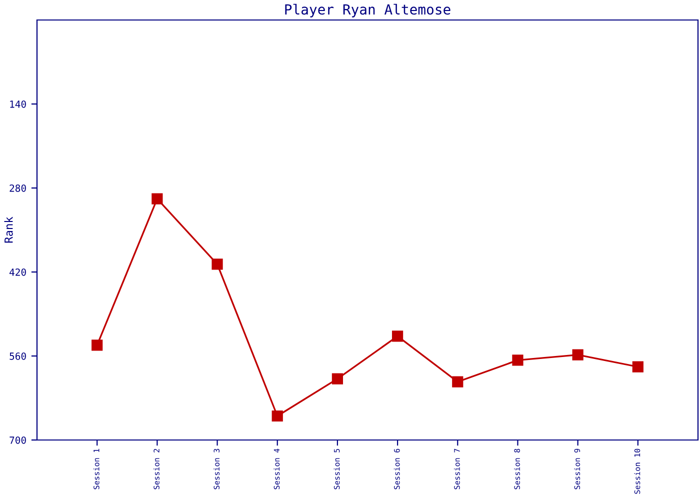 Image resolution: width=700 pixels, height=500 pixels. Describe the element at coordinates (18, 272) in the screenshot. I see `y-tick-label: 420` at that location.